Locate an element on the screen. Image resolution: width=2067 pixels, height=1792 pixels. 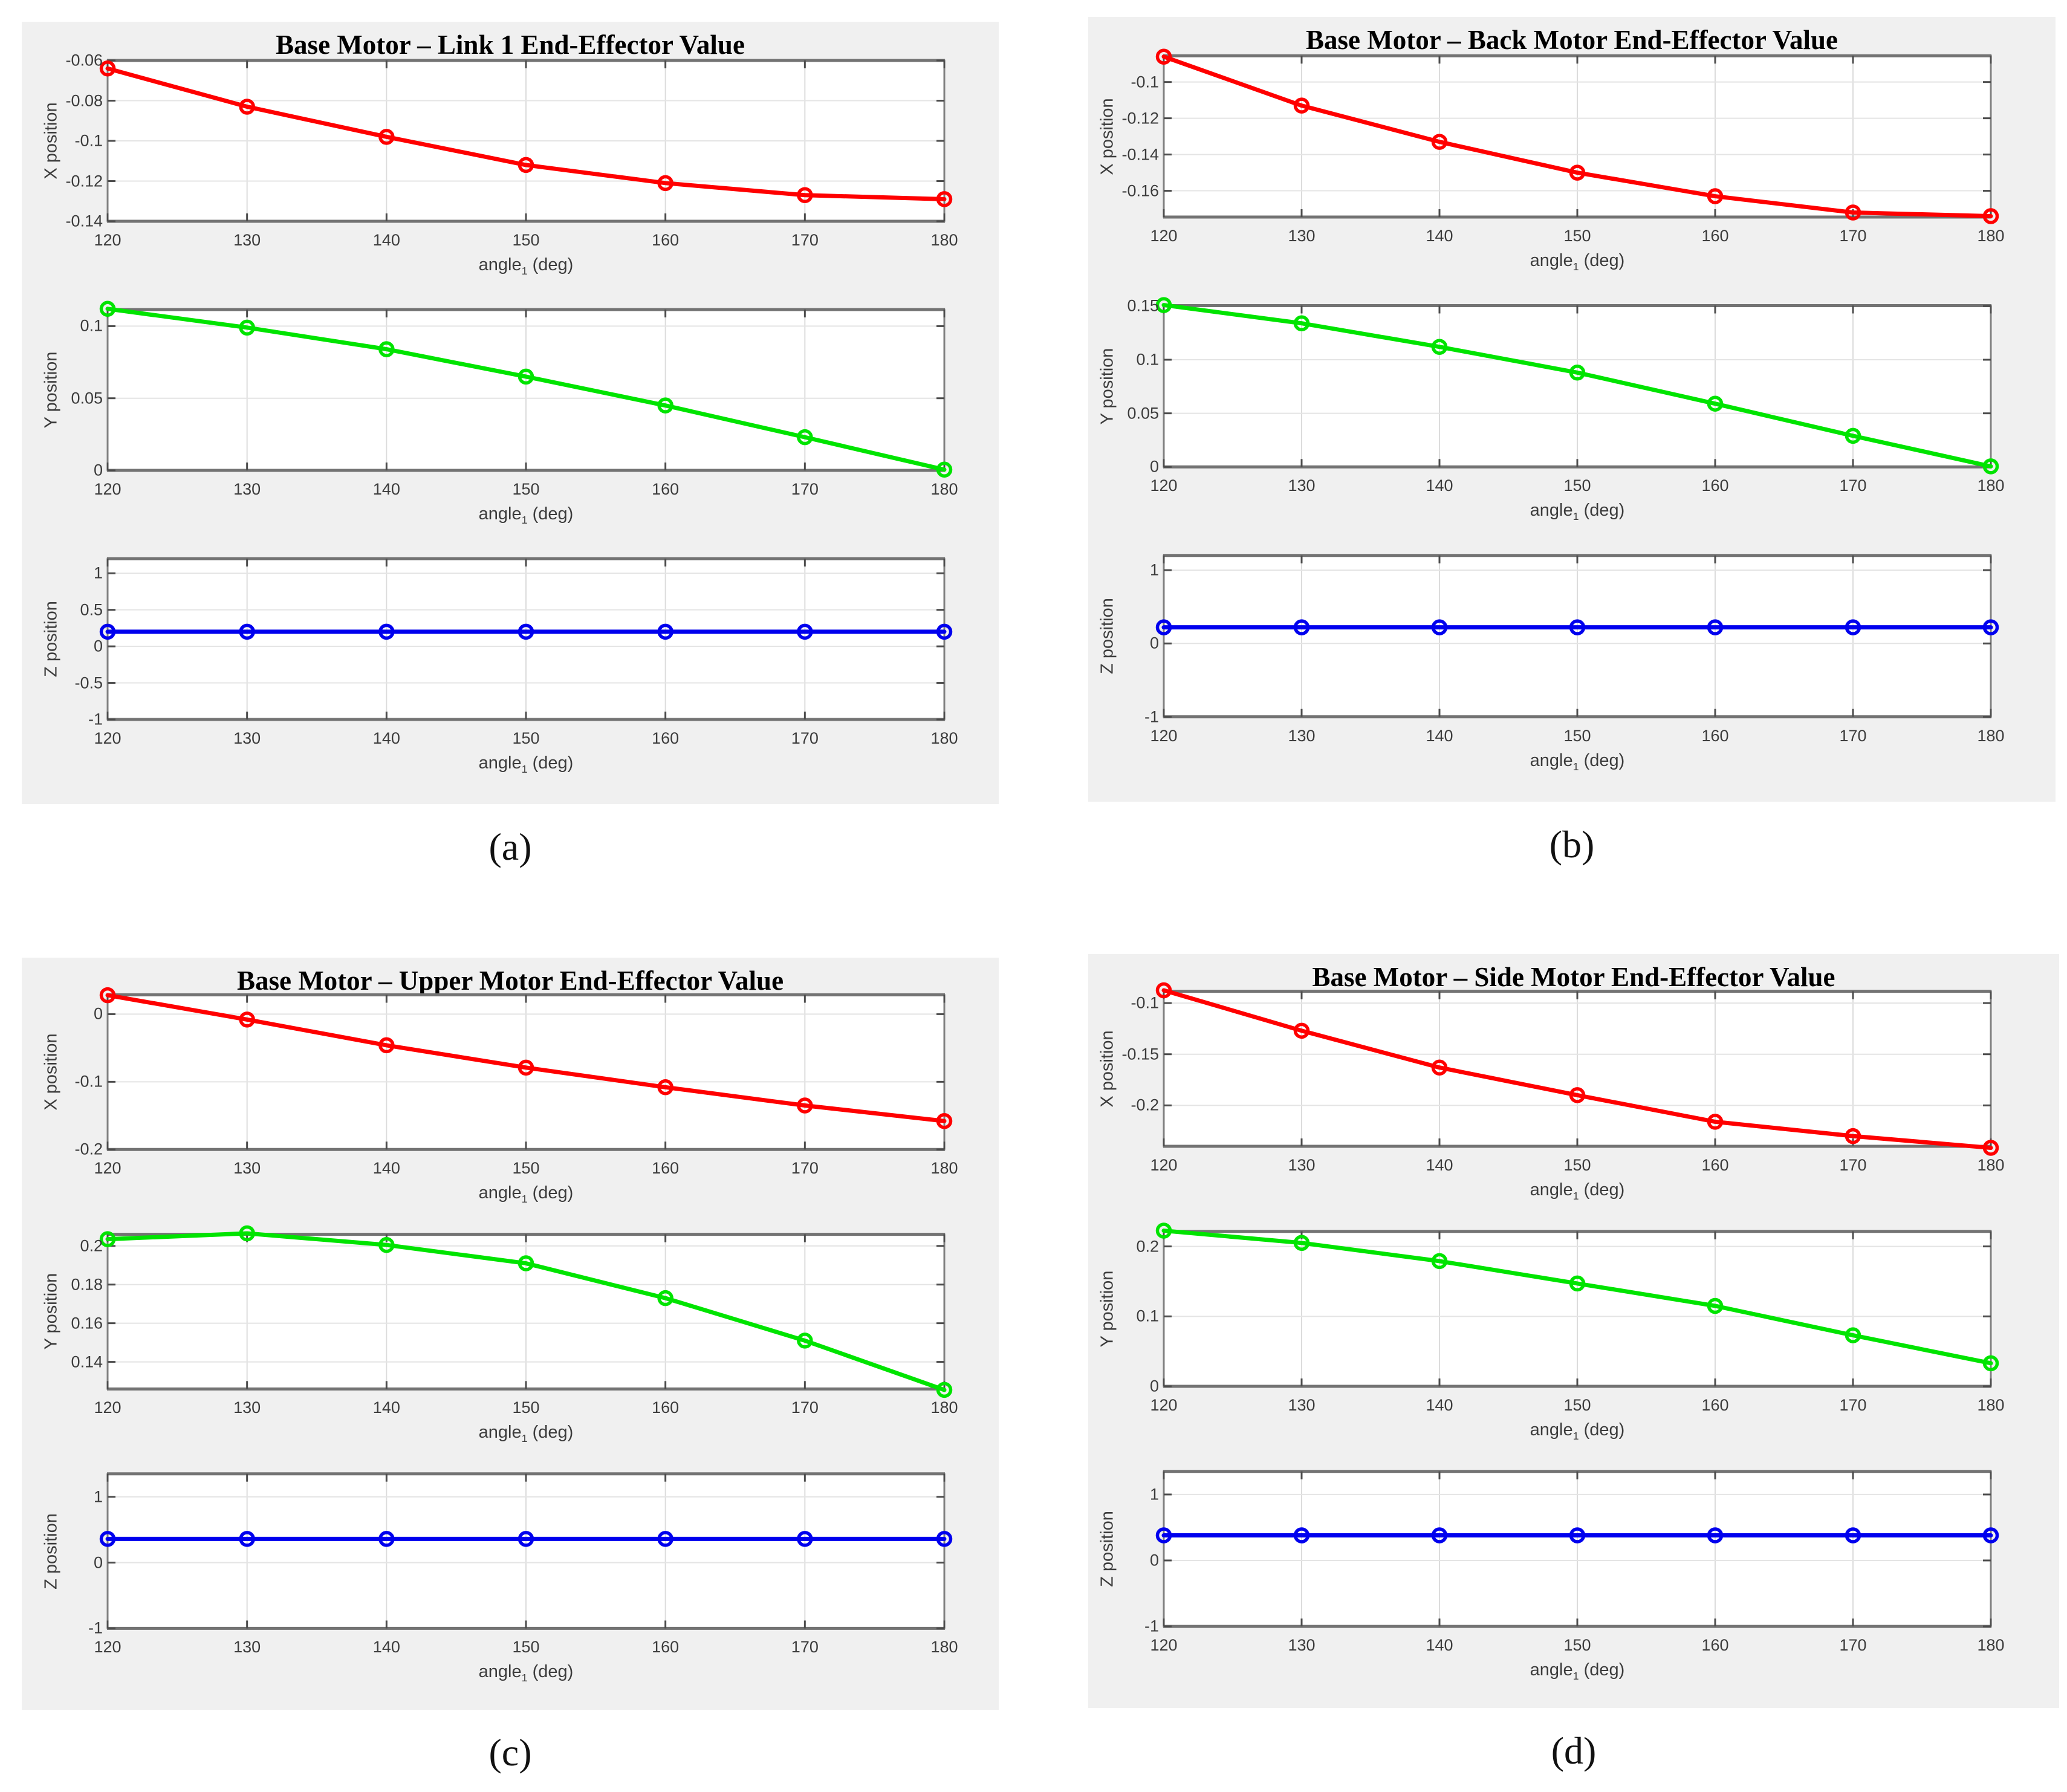
y-tick-label: 1 is located at coordinates (1154, 570).